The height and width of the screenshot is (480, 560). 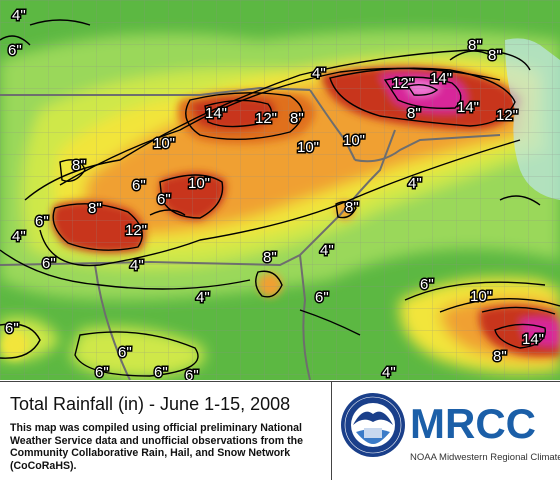 What do you see at coordinates (150, 404) in the screenshot?
I see `map-title: Total Rainfall (in) - June 1-15, 2008` at bounding box center [150, 404].